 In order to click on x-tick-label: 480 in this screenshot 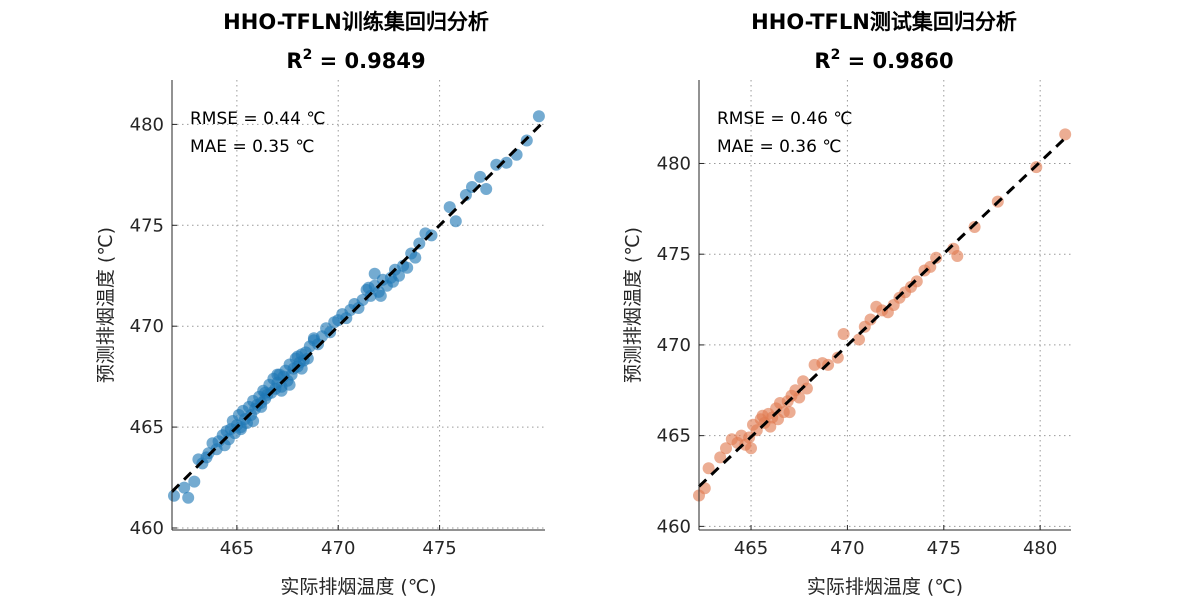, I will do `click(1040, 548)`.